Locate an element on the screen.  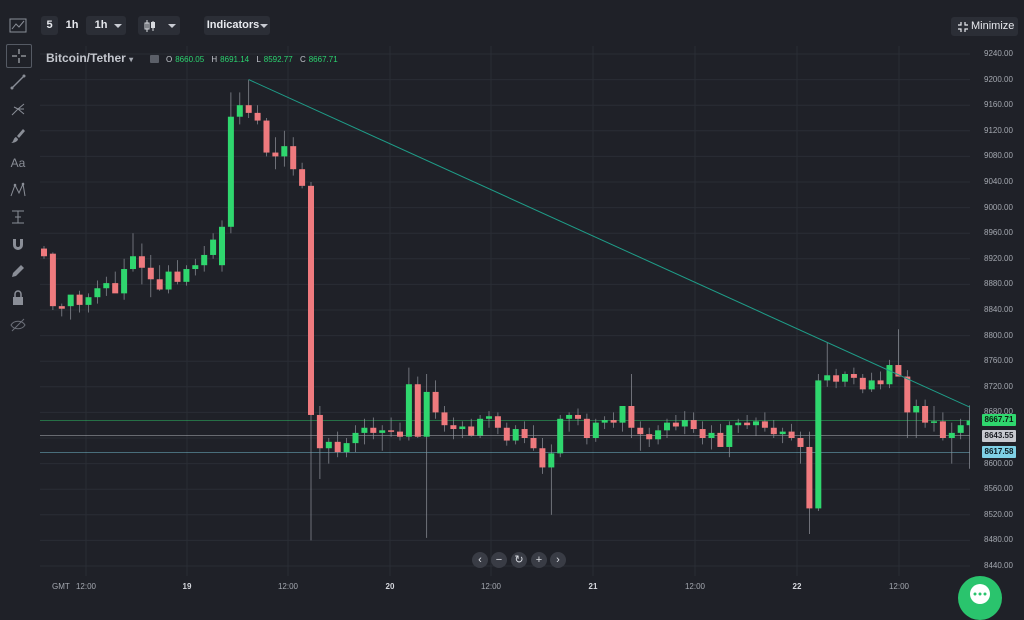
fork-icon is located at coordinates (18, 109).